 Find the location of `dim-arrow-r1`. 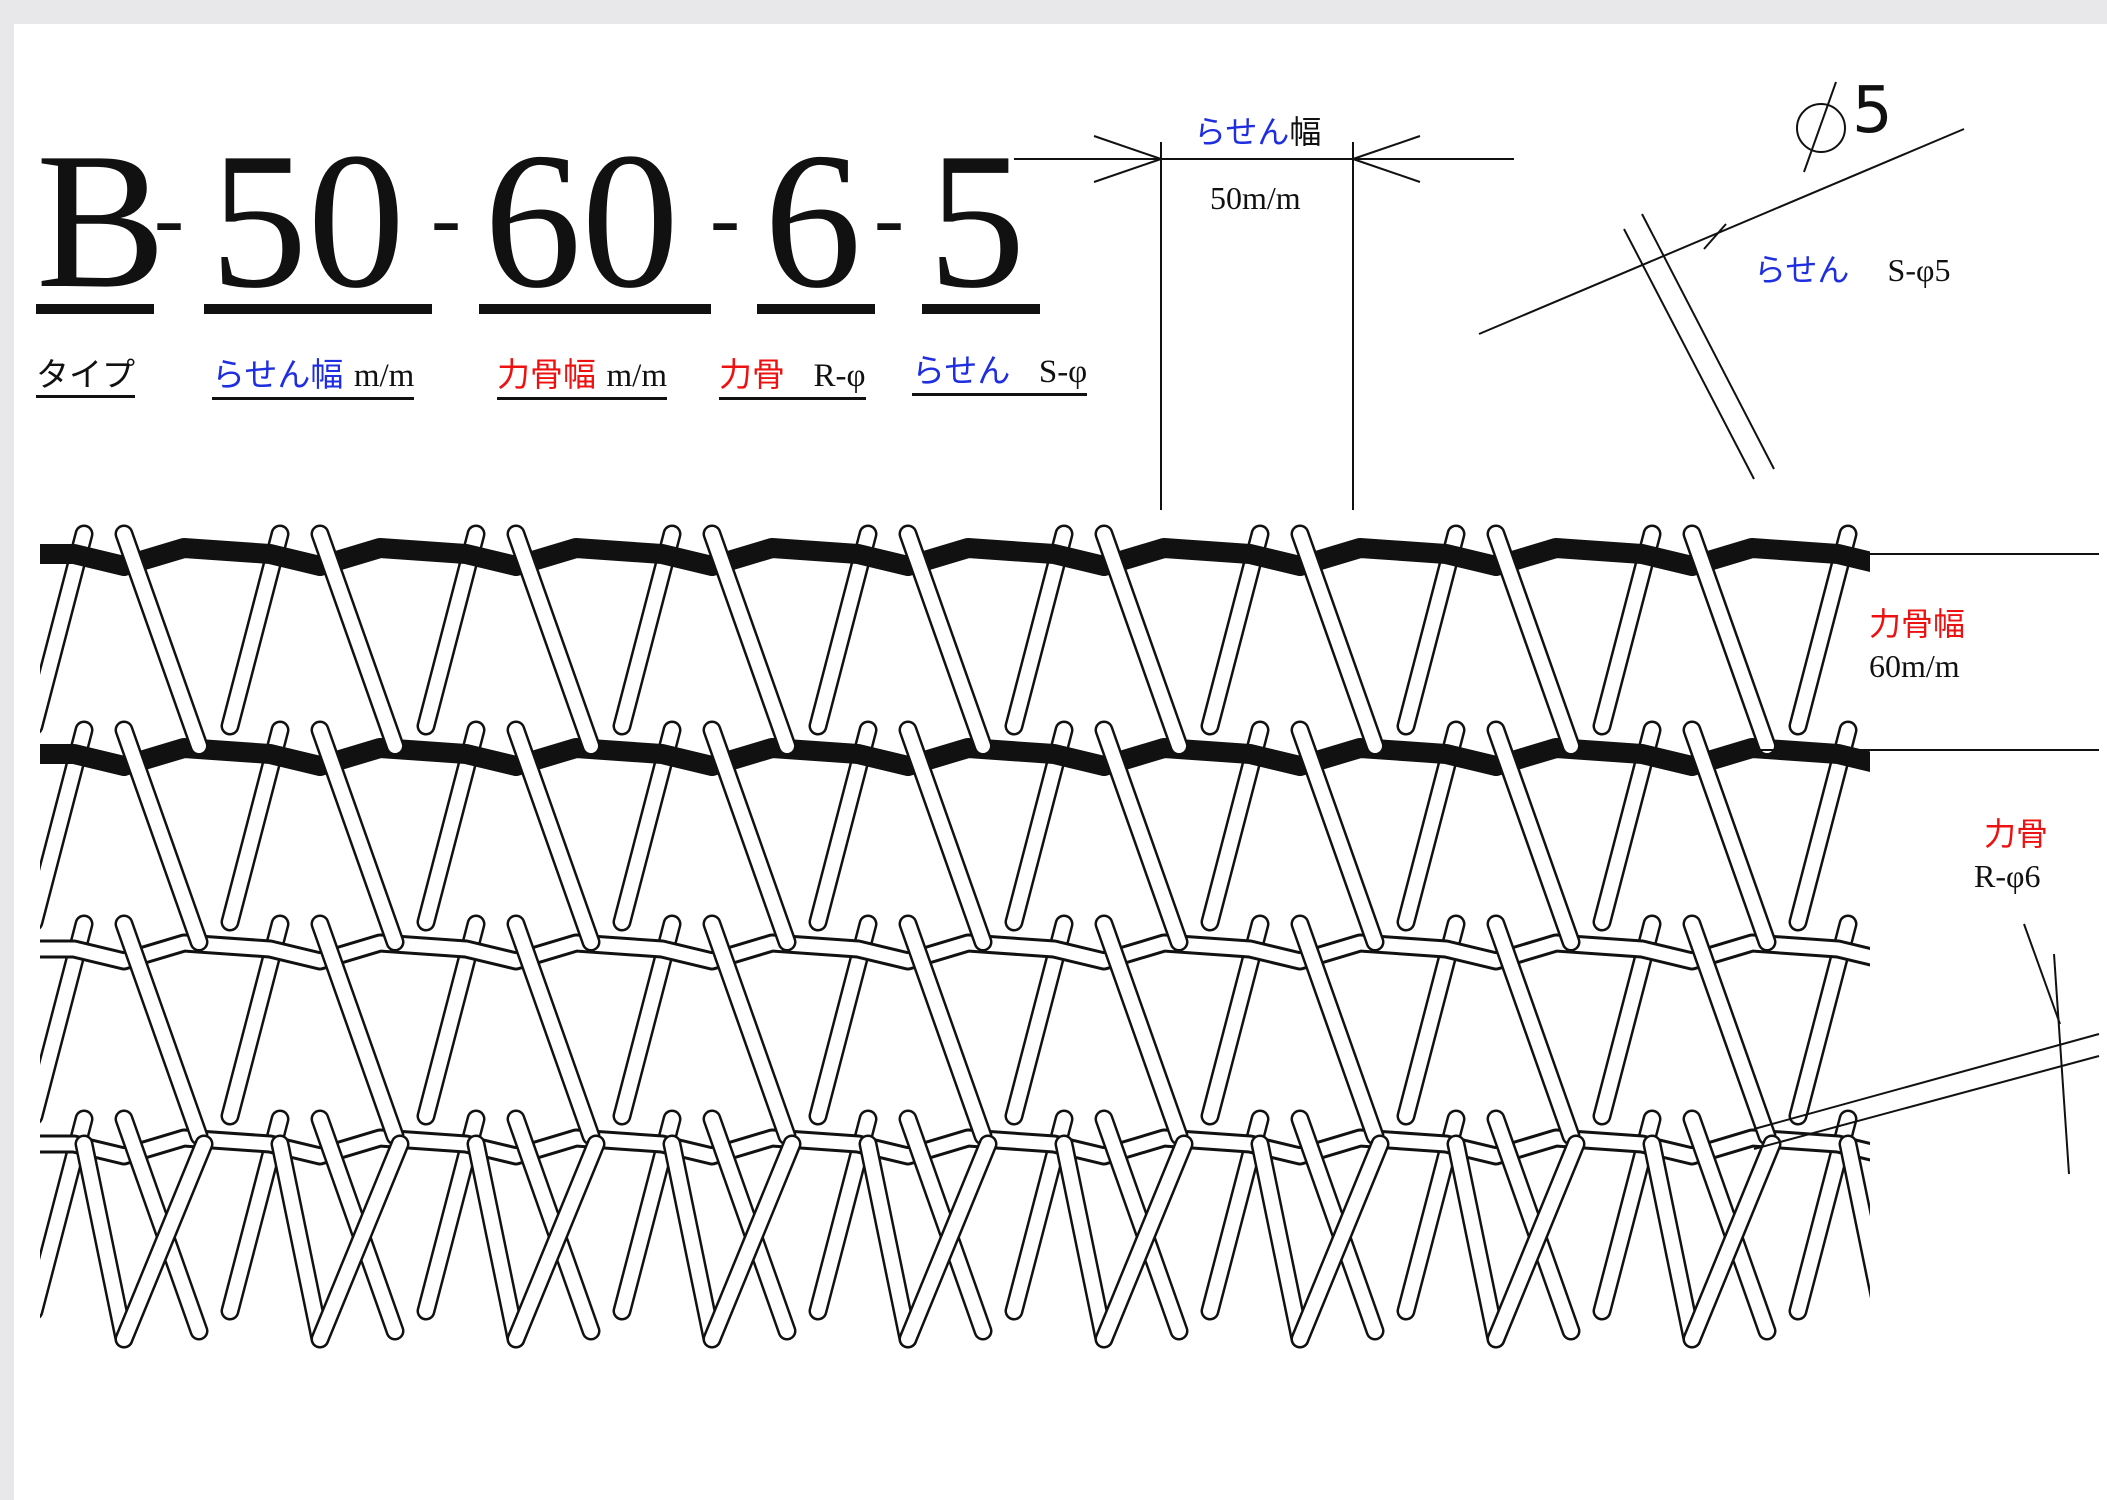

dim-arrow-r1 is located at coordinates (1386, 147).